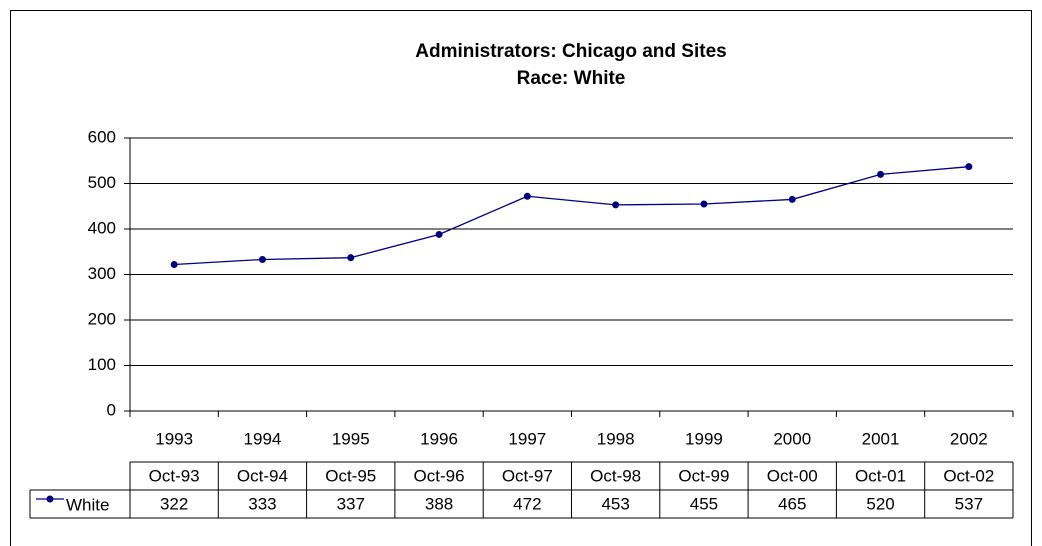 Image resolution: width=1042 pixels, height=546 pixels. I want to click on x-tick-label: 2001, so click(881, 438).